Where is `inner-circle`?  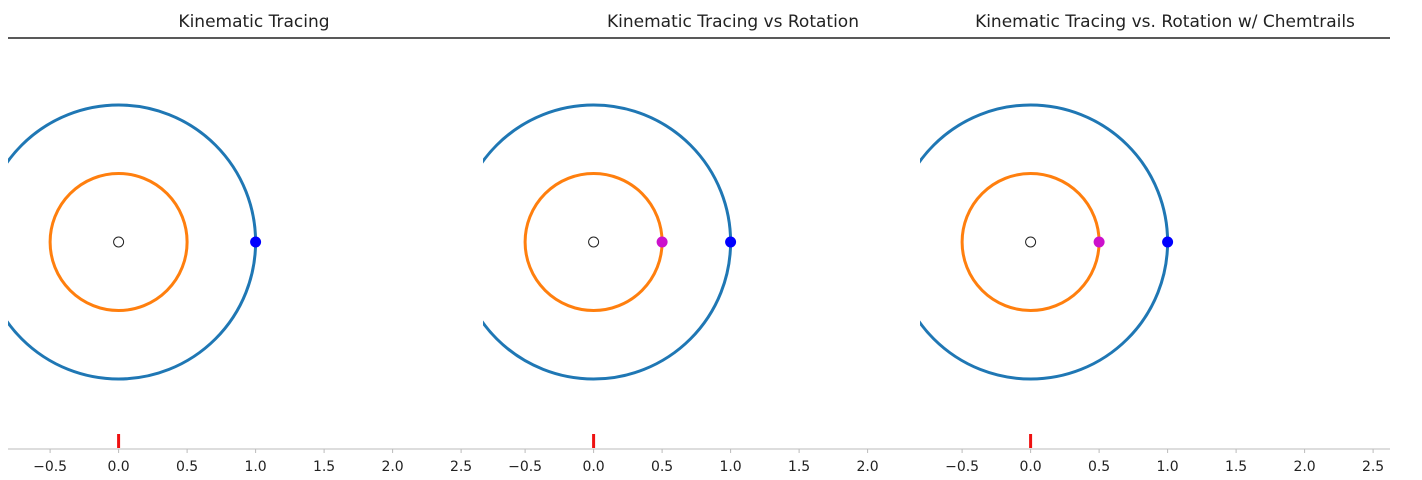 inner-circle is located at coordinates (118, 242).